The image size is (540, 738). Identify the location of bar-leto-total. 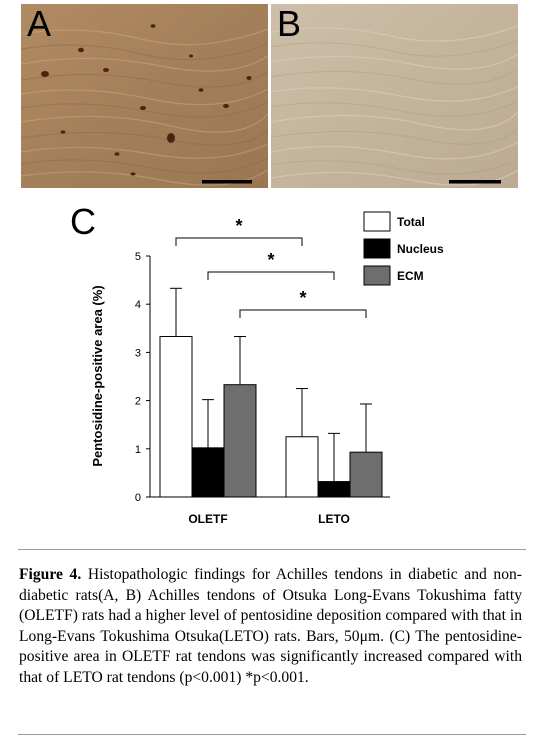
(302, 467).